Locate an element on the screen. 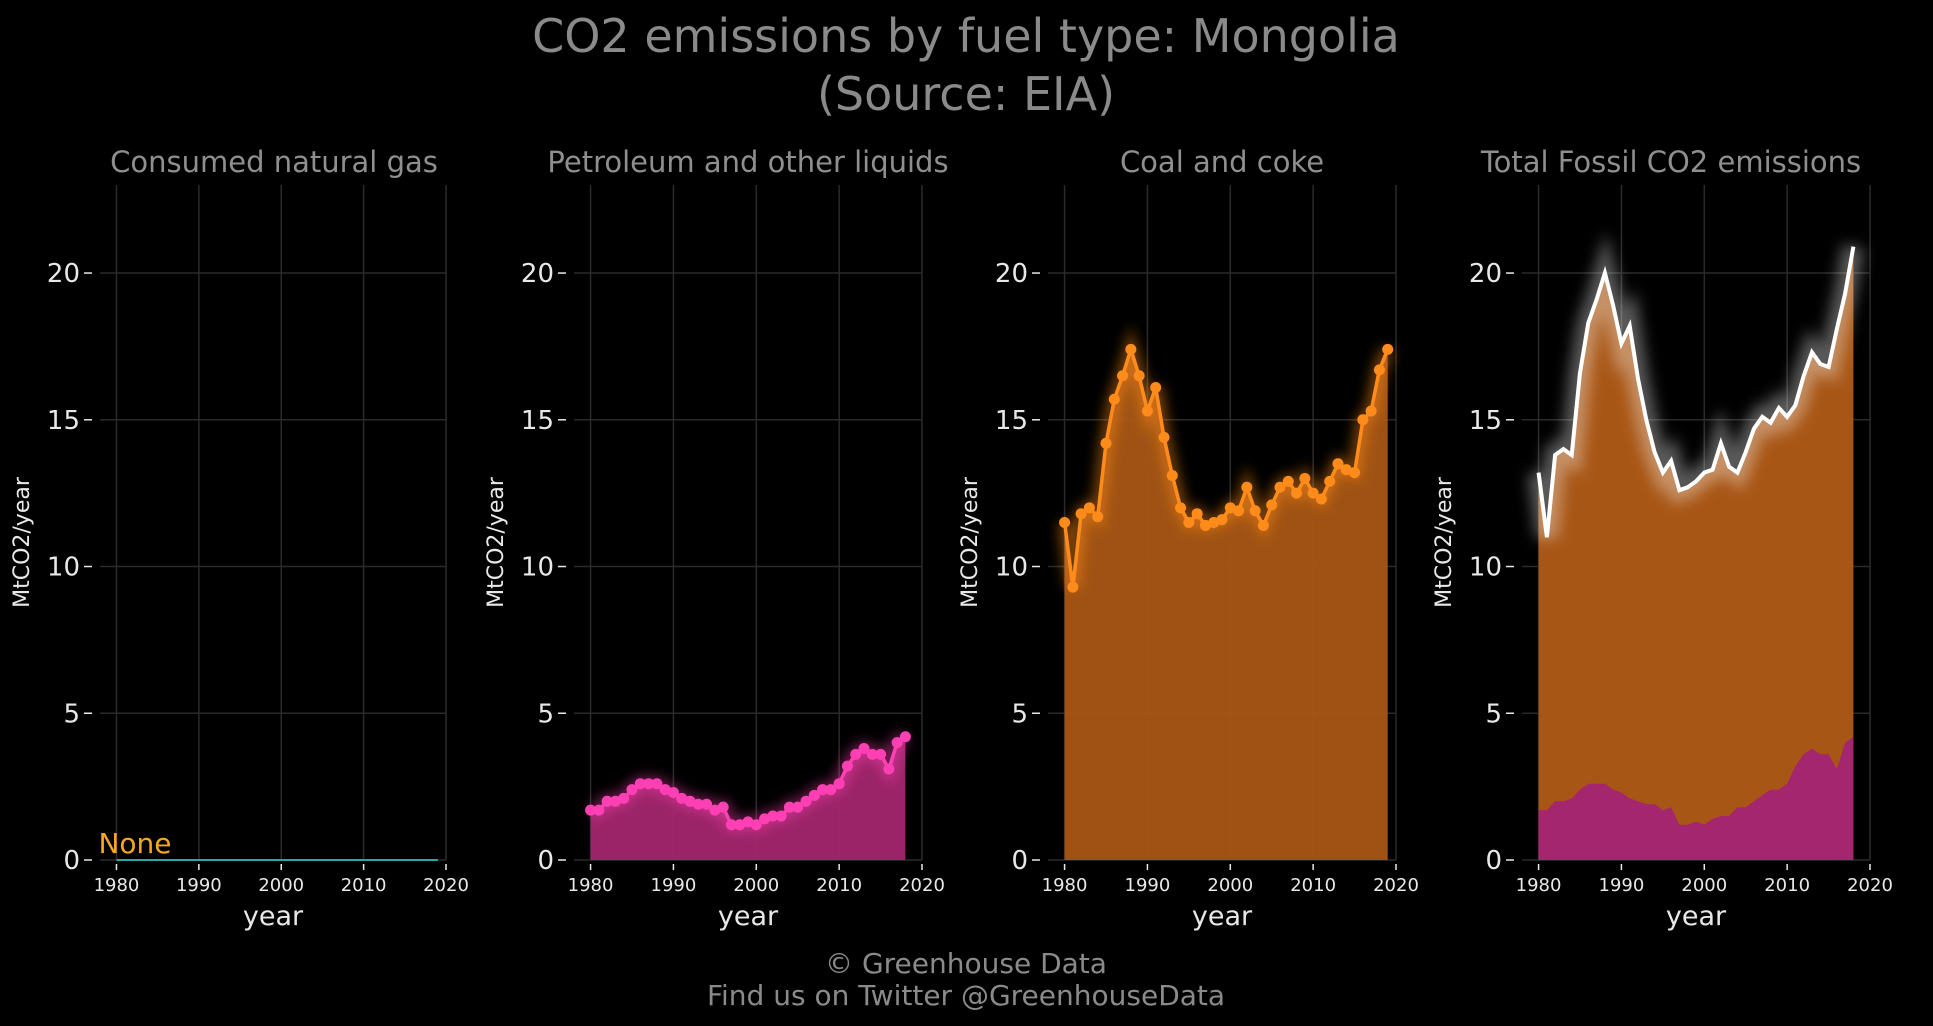 The height and width of the screenshot is (1026, 1933). y-tick-label: 5 is located at coordinates (1493, 714).